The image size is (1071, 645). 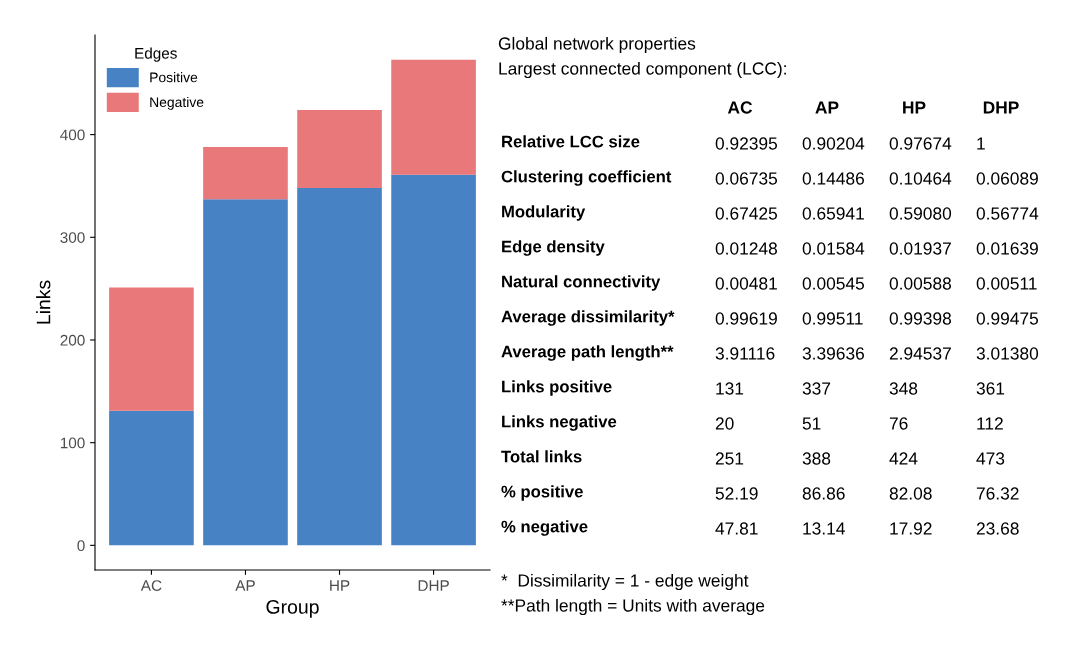 I want to click on text: 0.97674, so click(x=920, y=143).